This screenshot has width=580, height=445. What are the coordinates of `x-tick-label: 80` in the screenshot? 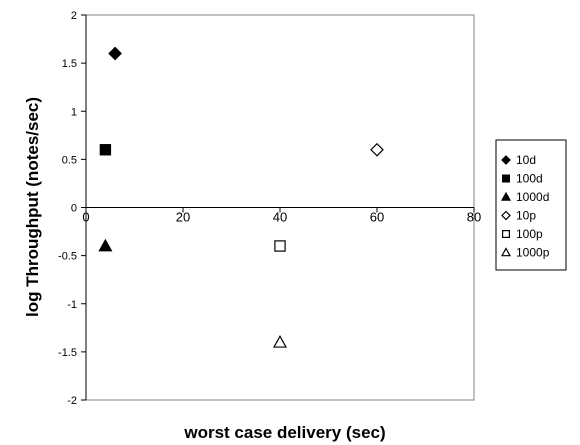 It's located at (474, 217).